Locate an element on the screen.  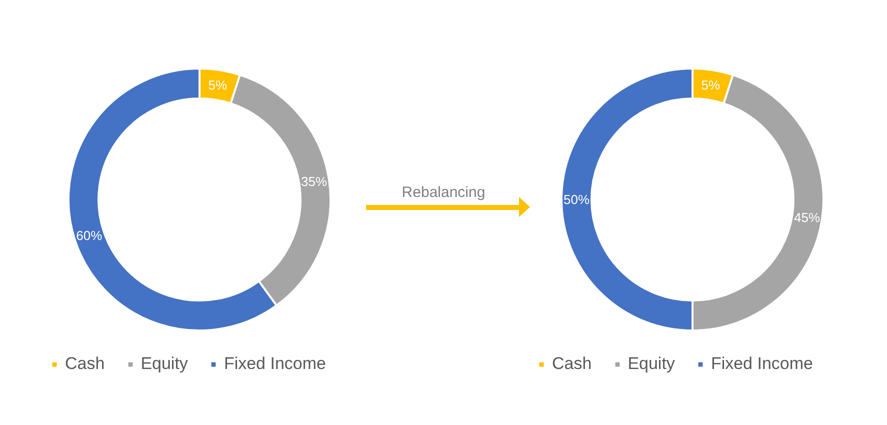
data-label: 60% is located at coordinates (89, 235).